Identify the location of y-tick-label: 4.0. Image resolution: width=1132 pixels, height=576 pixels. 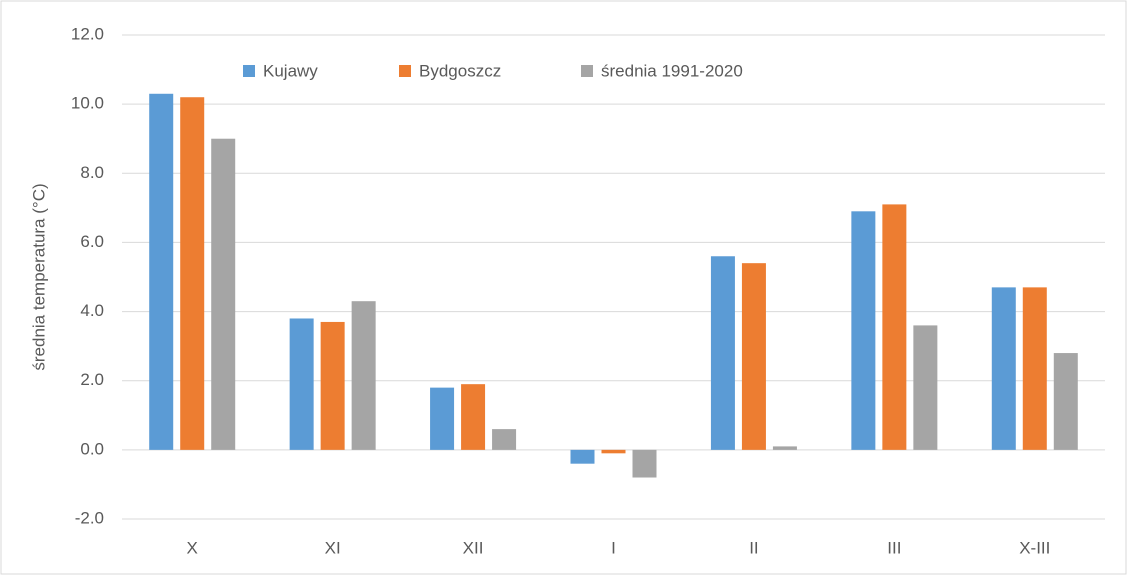
(92, 310).